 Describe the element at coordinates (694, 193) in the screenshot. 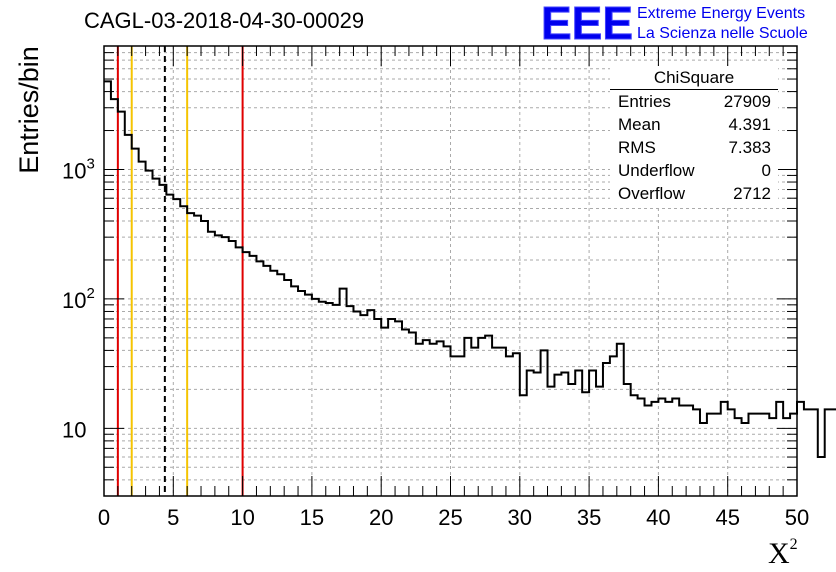

I see `stats-row-overflow: Overflow 2712` at that location.